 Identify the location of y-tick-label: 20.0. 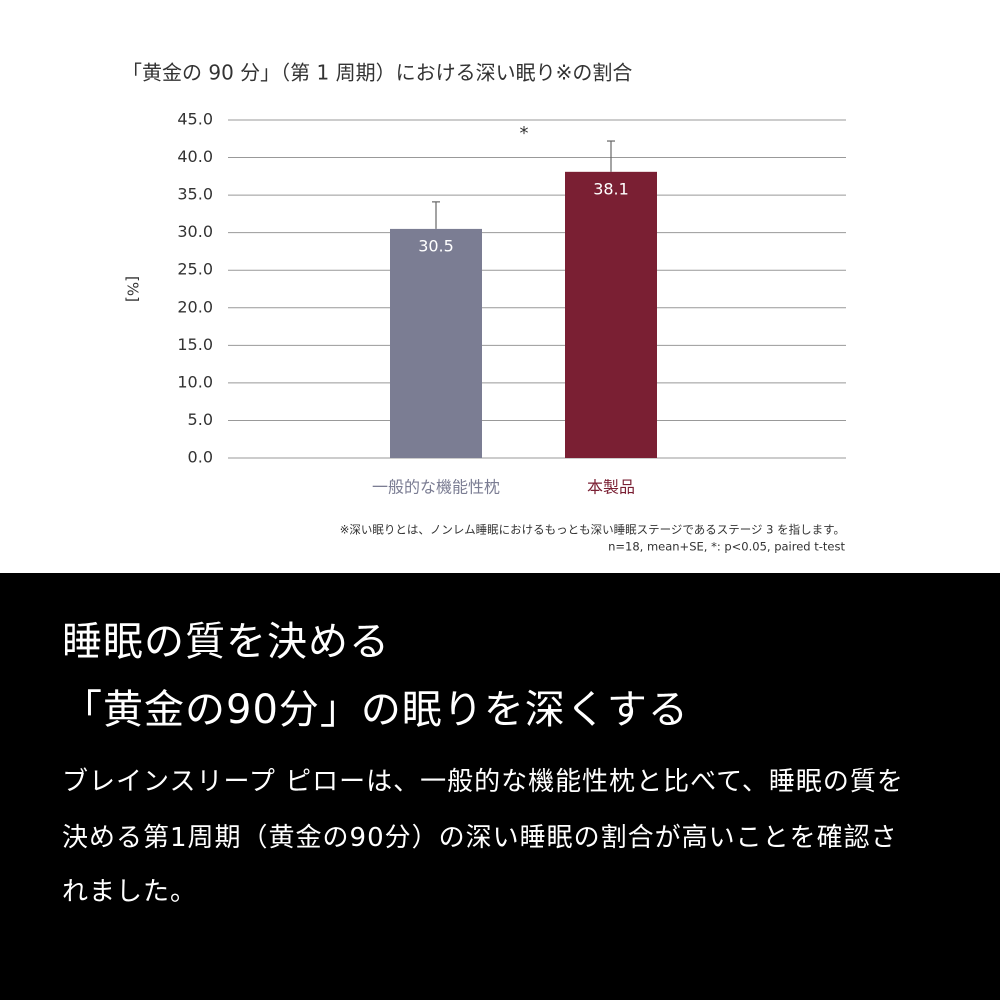
(195, 306).